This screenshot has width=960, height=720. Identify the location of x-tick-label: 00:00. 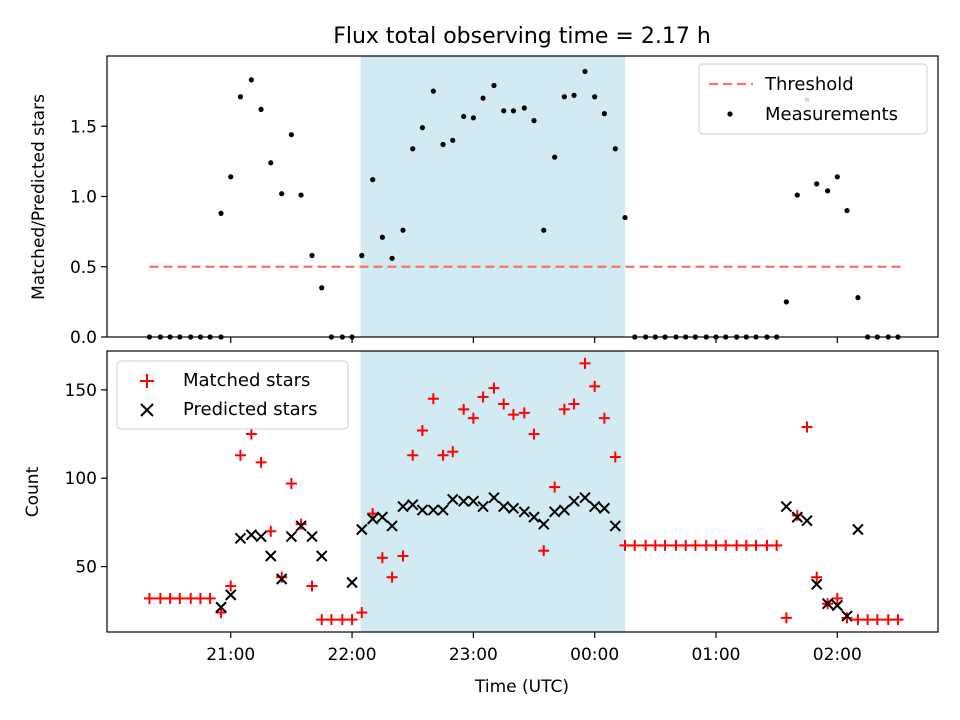
(594, 655).